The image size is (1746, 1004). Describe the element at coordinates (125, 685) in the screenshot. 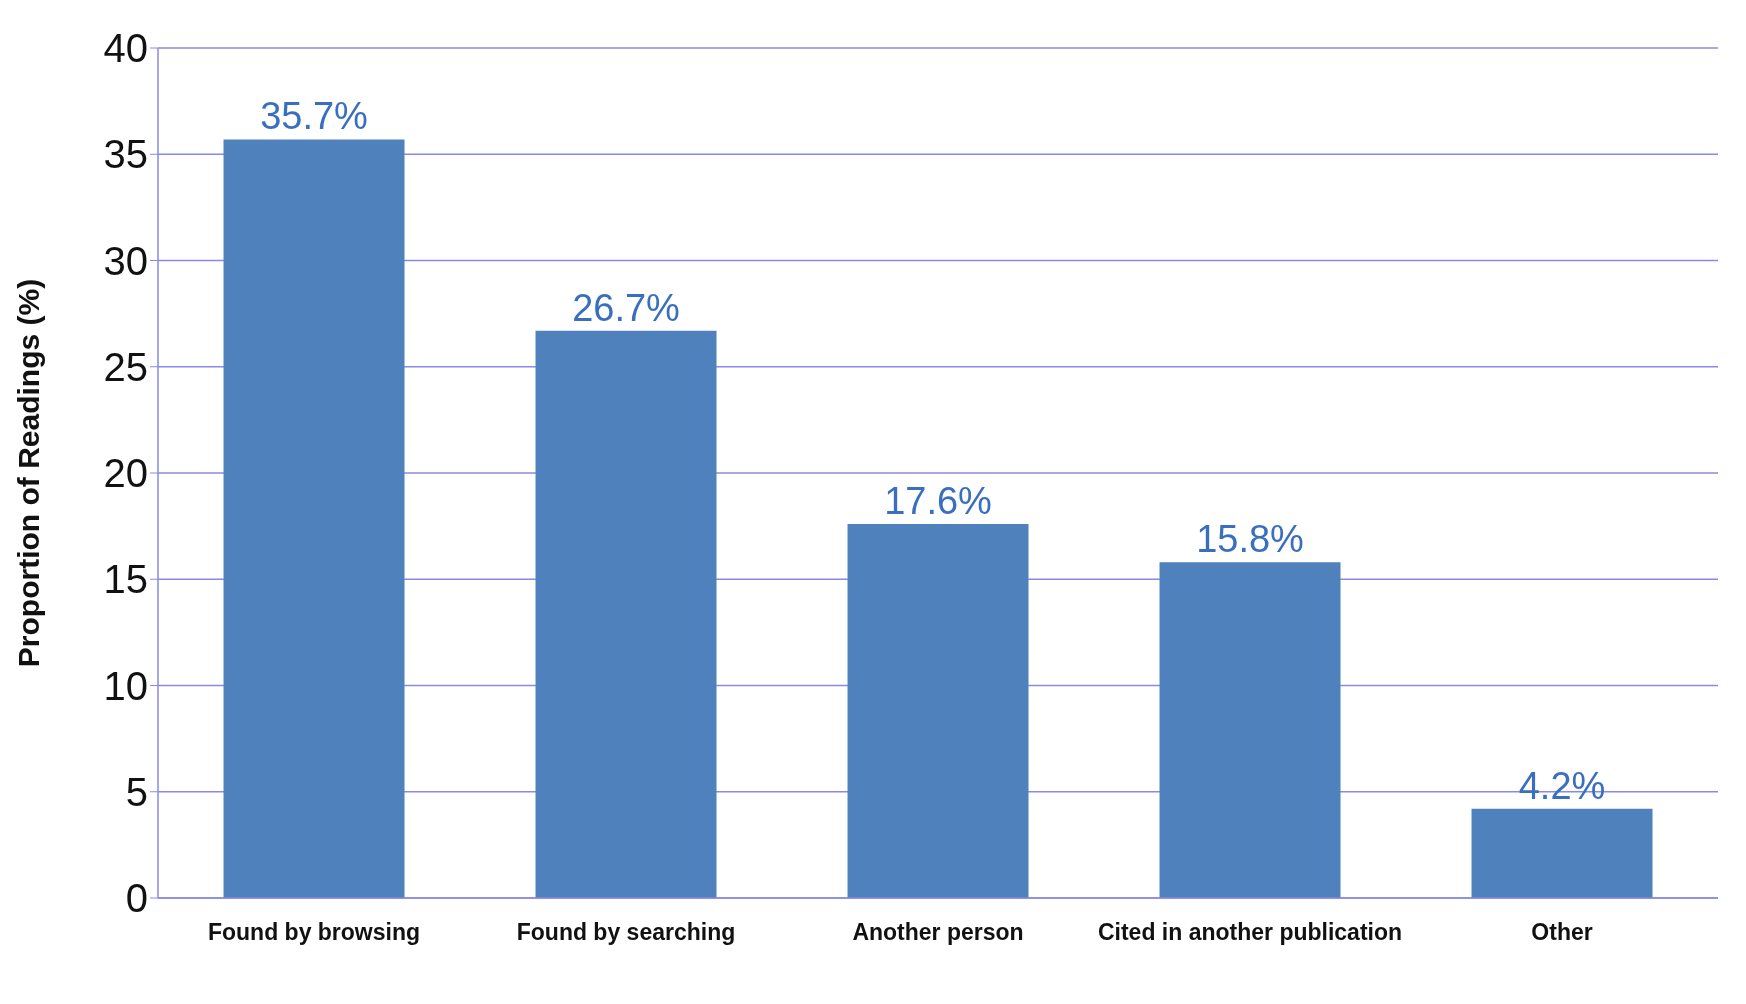

I see `y-tick-label: 10` at that location.